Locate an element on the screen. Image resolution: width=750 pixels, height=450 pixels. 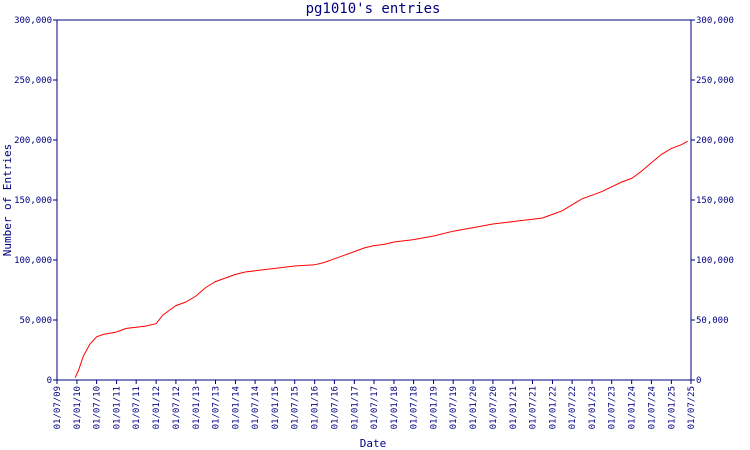
x-tick-label: 01/01/21 is located at coordinates (514, 407).